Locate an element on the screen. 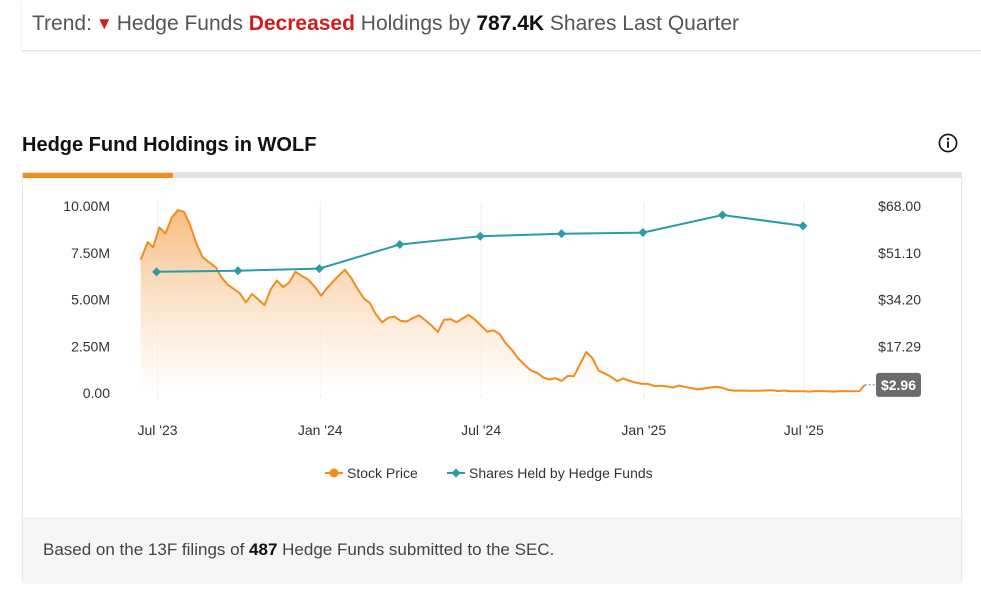 This screenshot has height=613, width=981. shares-held-line is located at coordinates (480, 243).